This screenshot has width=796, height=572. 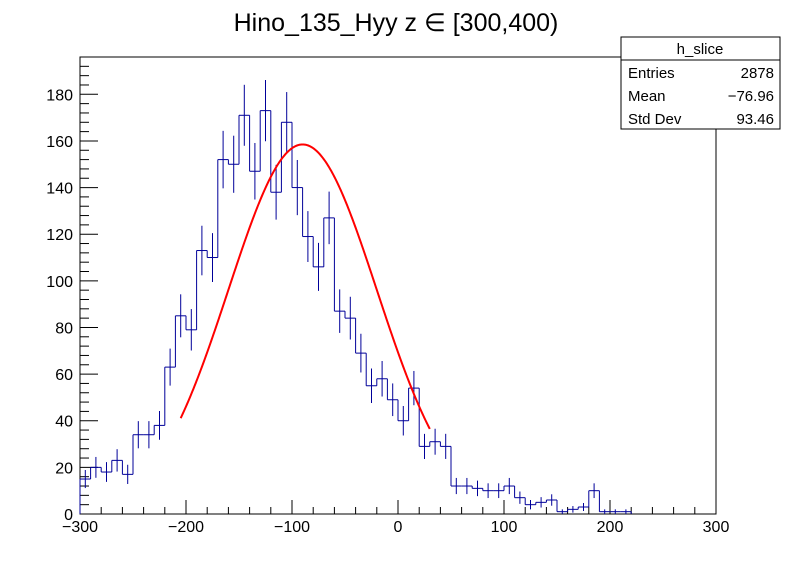 What do you see at coordinates (64, 375) in the screenshot?
I see `y-tick-label: 60` at bounding box center [64, 375].